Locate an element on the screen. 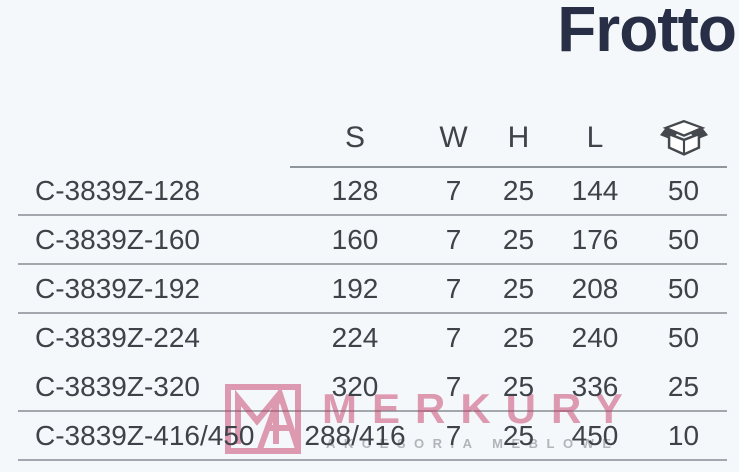 The height and width of the screenshot is (472, 739). product-code: C-3839Z-128 is located at coordinates (117, 190).